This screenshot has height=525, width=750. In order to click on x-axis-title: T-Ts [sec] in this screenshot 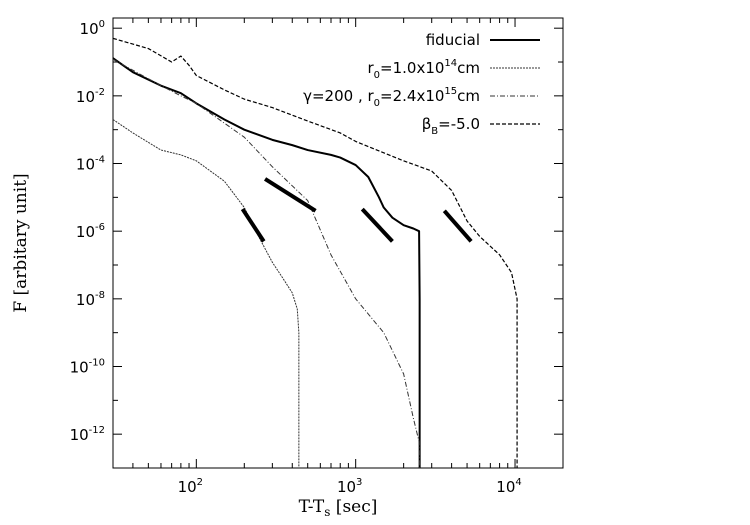, I will do `click(338, 508)`.